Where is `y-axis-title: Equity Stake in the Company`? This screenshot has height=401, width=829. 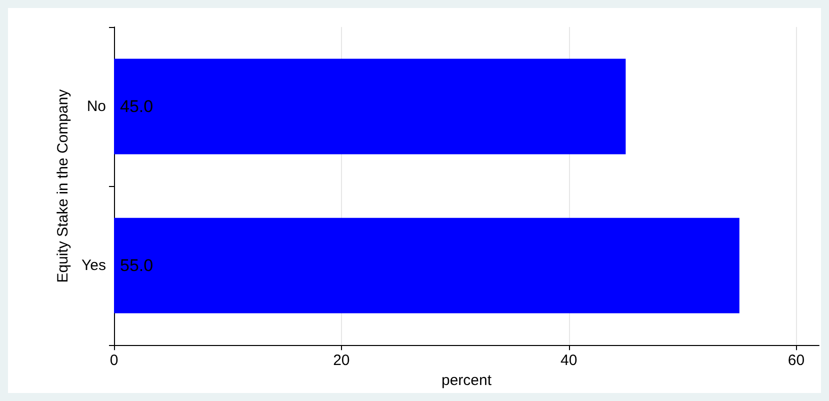
y-axis-title: Equity Stake in the Company is located at coordinates (63, 185).